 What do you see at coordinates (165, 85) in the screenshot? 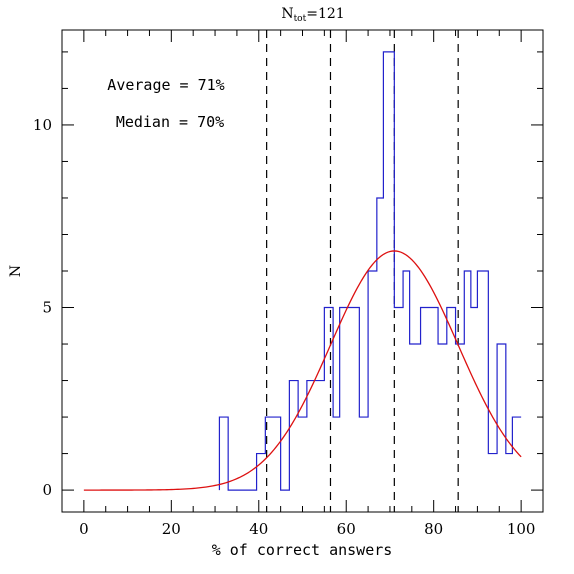
I see `average-annotation: Average = 71%` at bounding box center [165, 85].